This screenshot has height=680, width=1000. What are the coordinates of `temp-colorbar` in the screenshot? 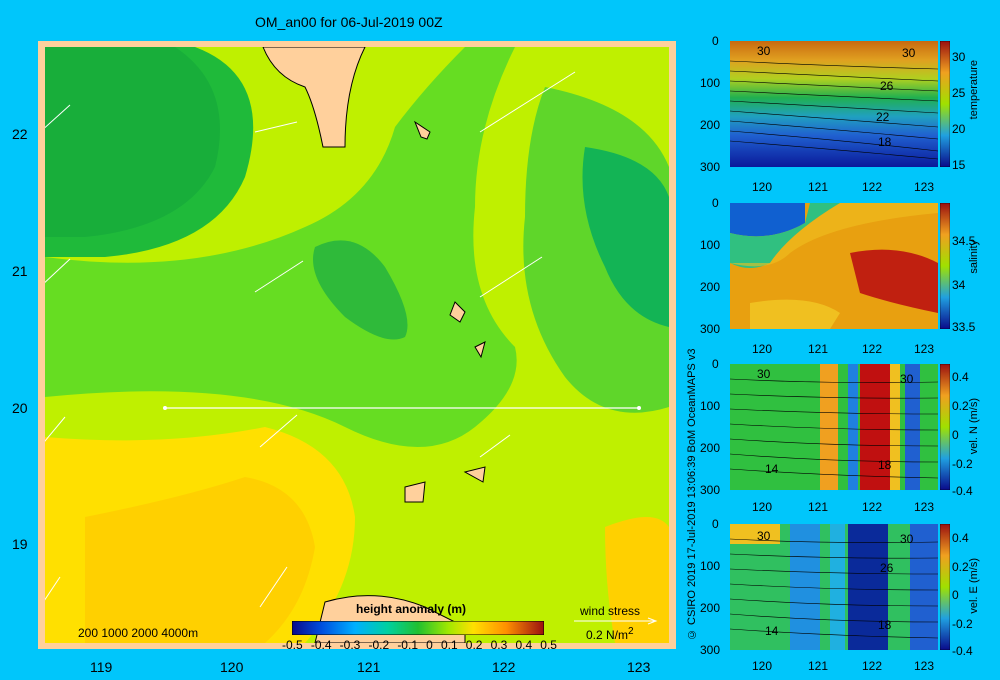 It's located at (945, 104).